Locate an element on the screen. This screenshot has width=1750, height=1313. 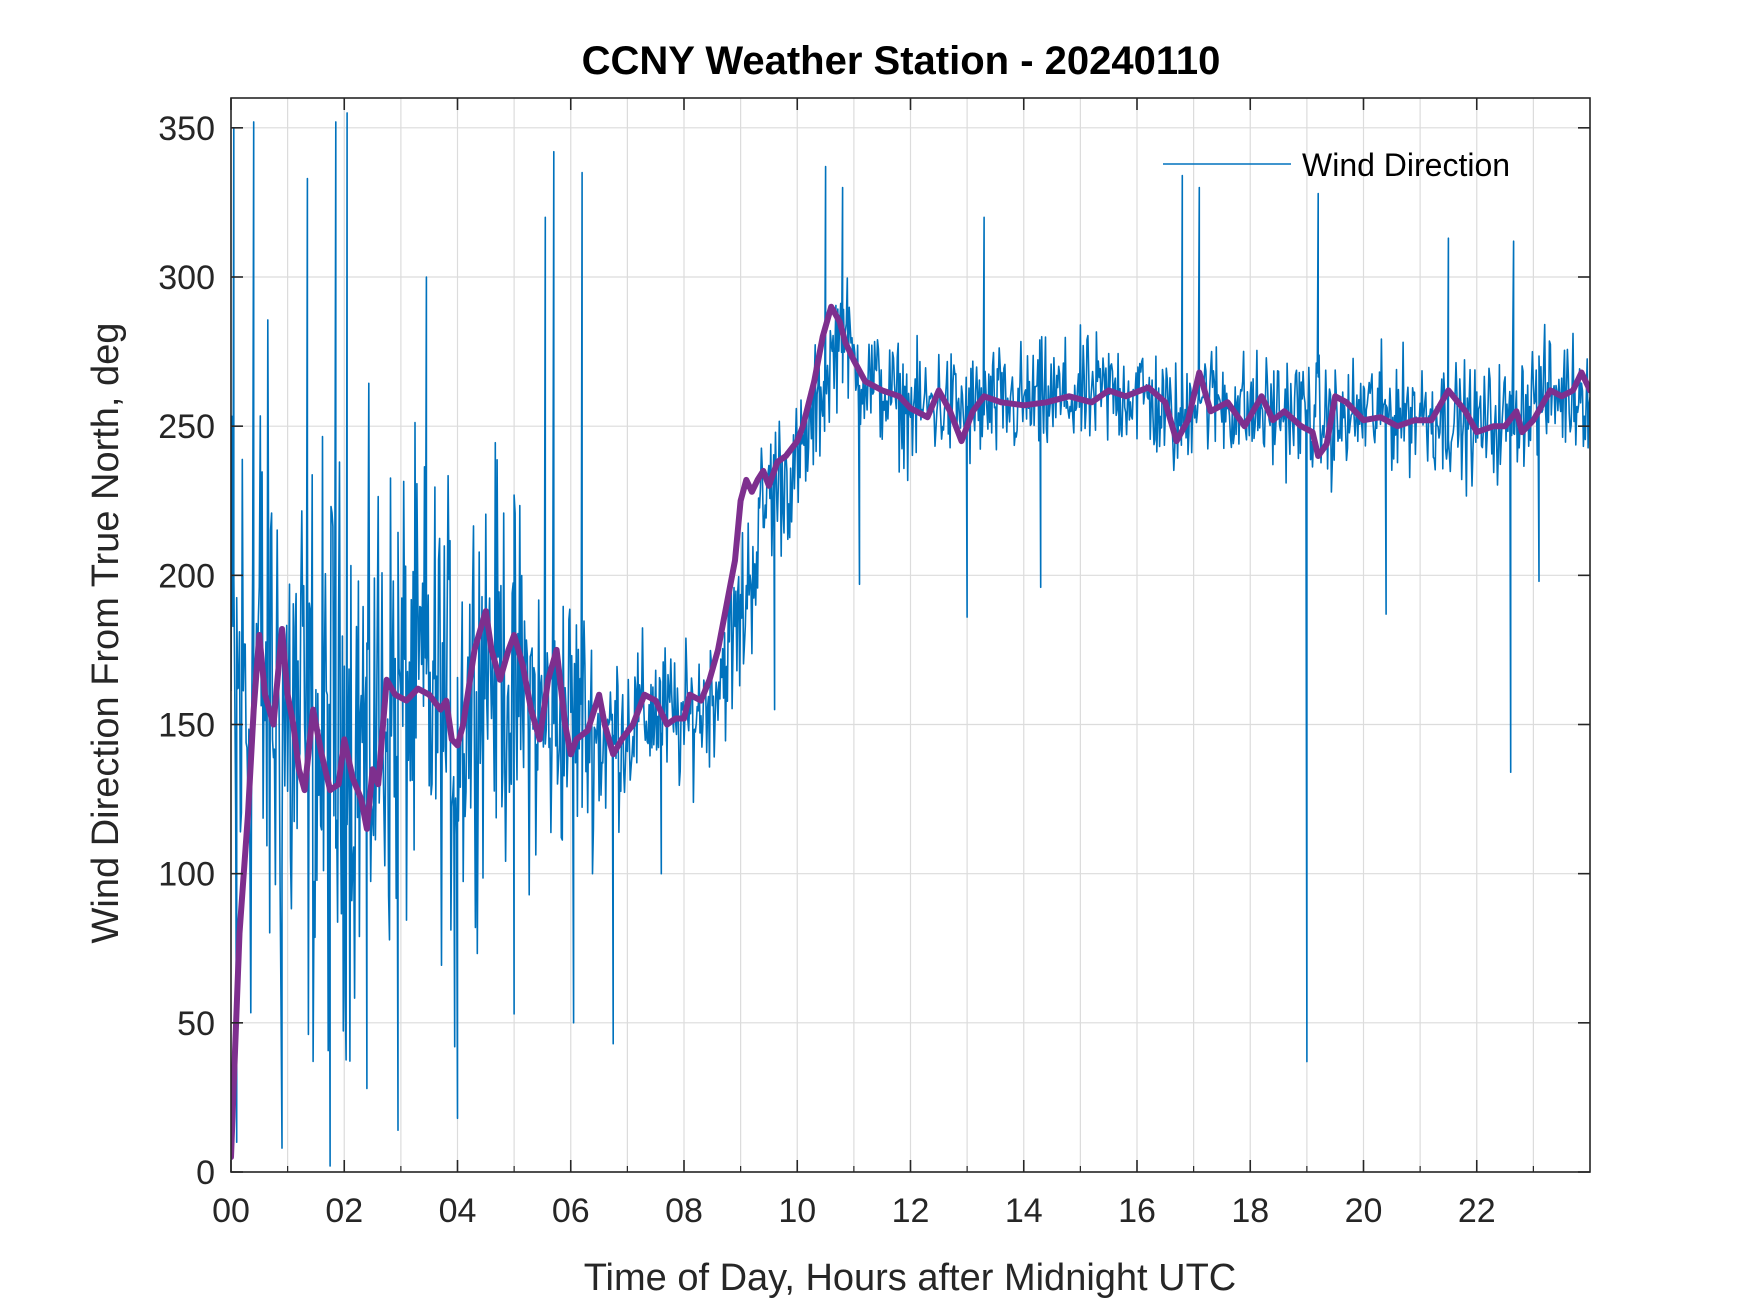
x-tick-label: 14 is located at coordinates (1024, 1211).